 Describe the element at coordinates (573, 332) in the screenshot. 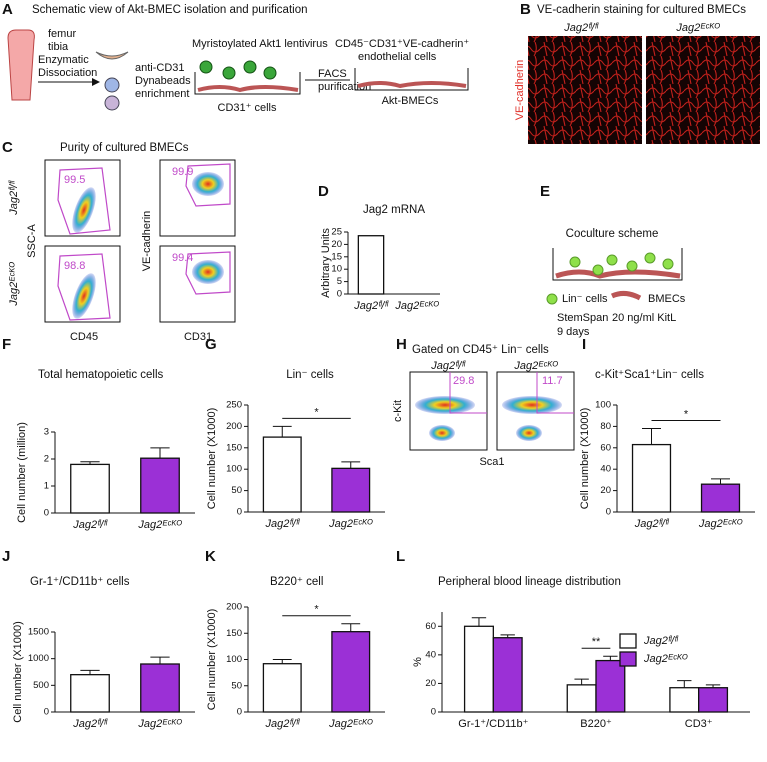

I see `condition: 9 days` at that location.